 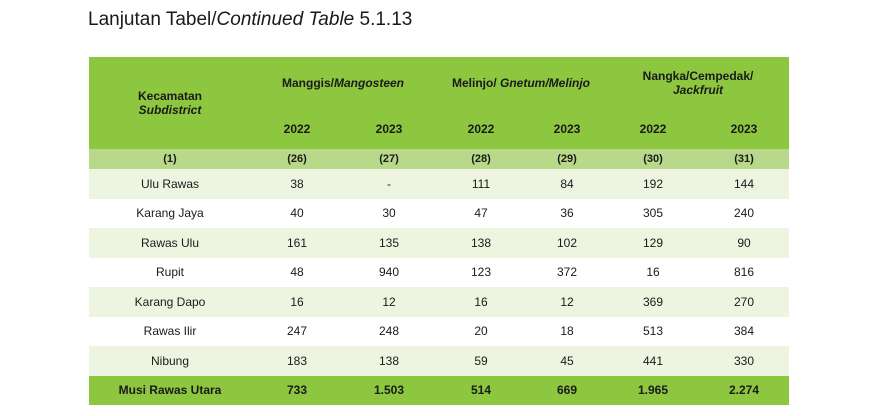 What do you see at coordinates (744, 159) in the screenshot?
I see `column-number: (31)` at bounding box center [744, 159].